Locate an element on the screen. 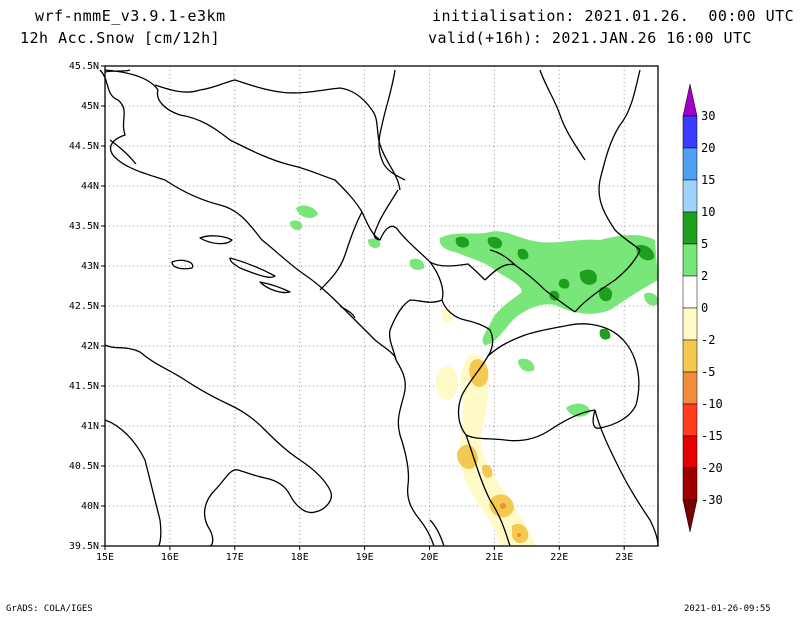  lat-tick-label: 42N is located at coordinates (90, 346).